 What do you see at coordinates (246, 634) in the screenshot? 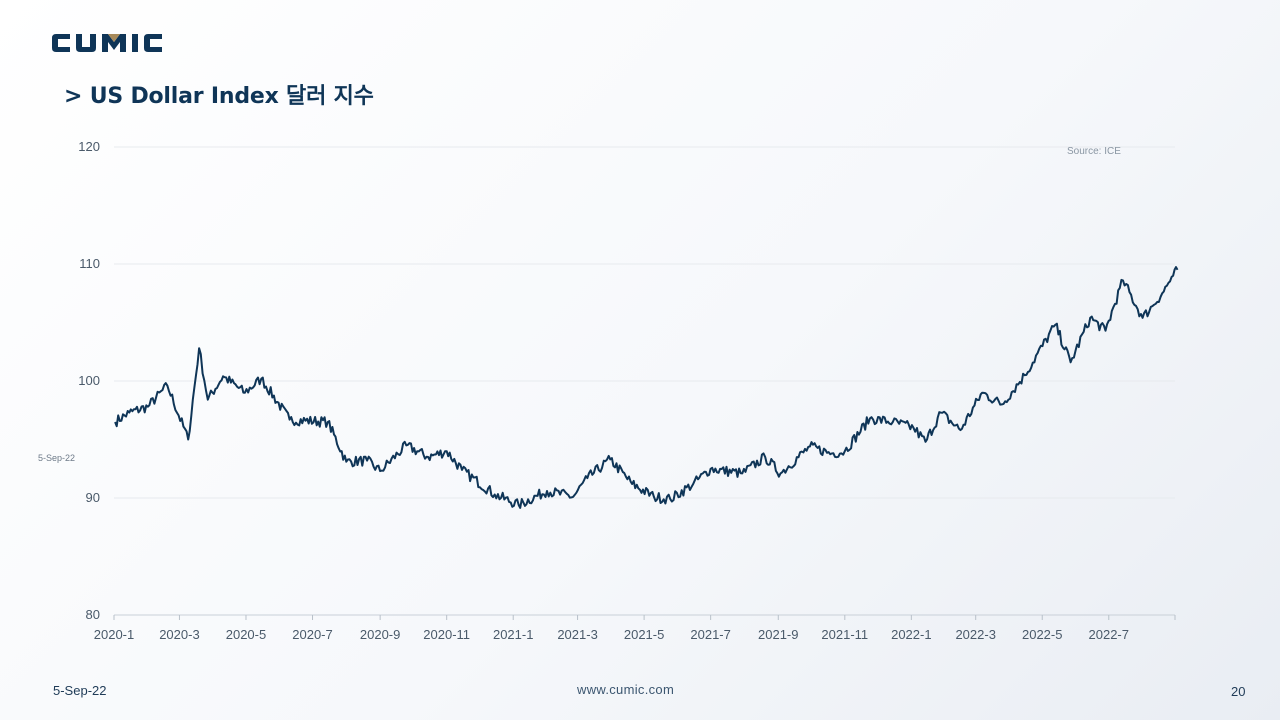
I see `x-tick-label: 2020-5` at bounding box center [246, 634].